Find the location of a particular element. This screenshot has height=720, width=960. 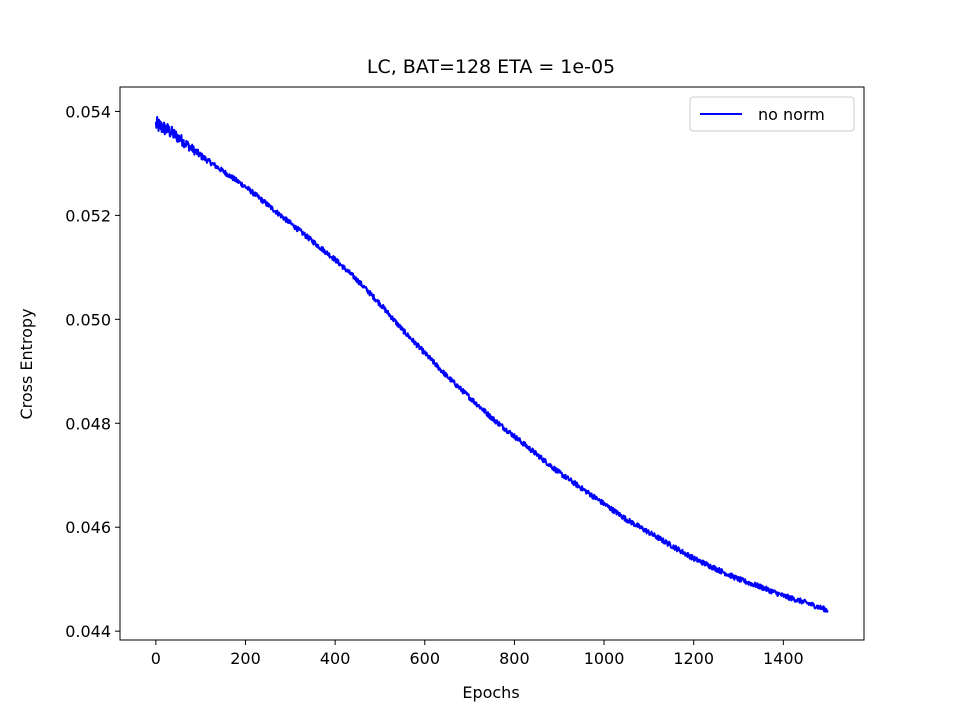

y-tick-label: 0.044 is located at coordinates (88, 631).